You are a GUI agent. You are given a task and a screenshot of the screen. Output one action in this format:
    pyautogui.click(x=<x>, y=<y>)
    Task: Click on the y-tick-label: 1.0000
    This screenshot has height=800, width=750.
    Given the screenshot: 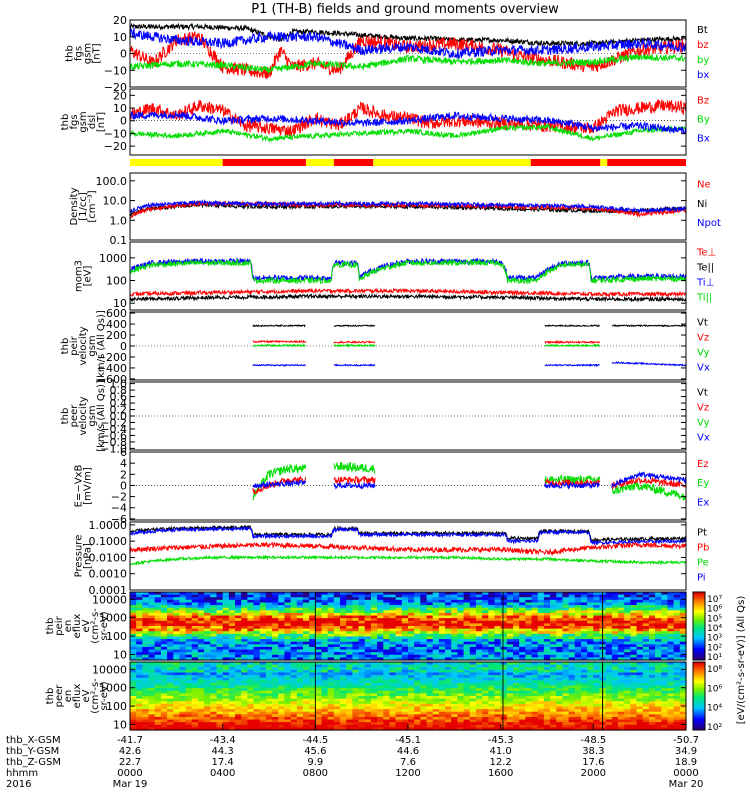 What is the action you would take?
    pyautogui.click(x=108, y=525)
    